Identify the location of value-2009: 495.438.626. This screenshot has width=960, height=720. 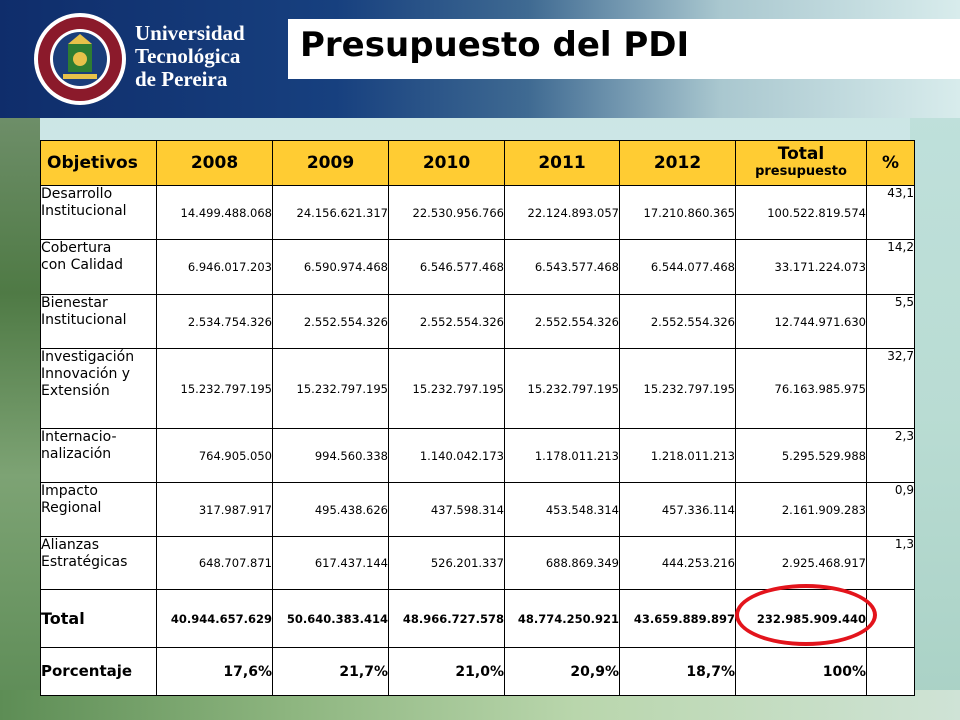
(330, 509).